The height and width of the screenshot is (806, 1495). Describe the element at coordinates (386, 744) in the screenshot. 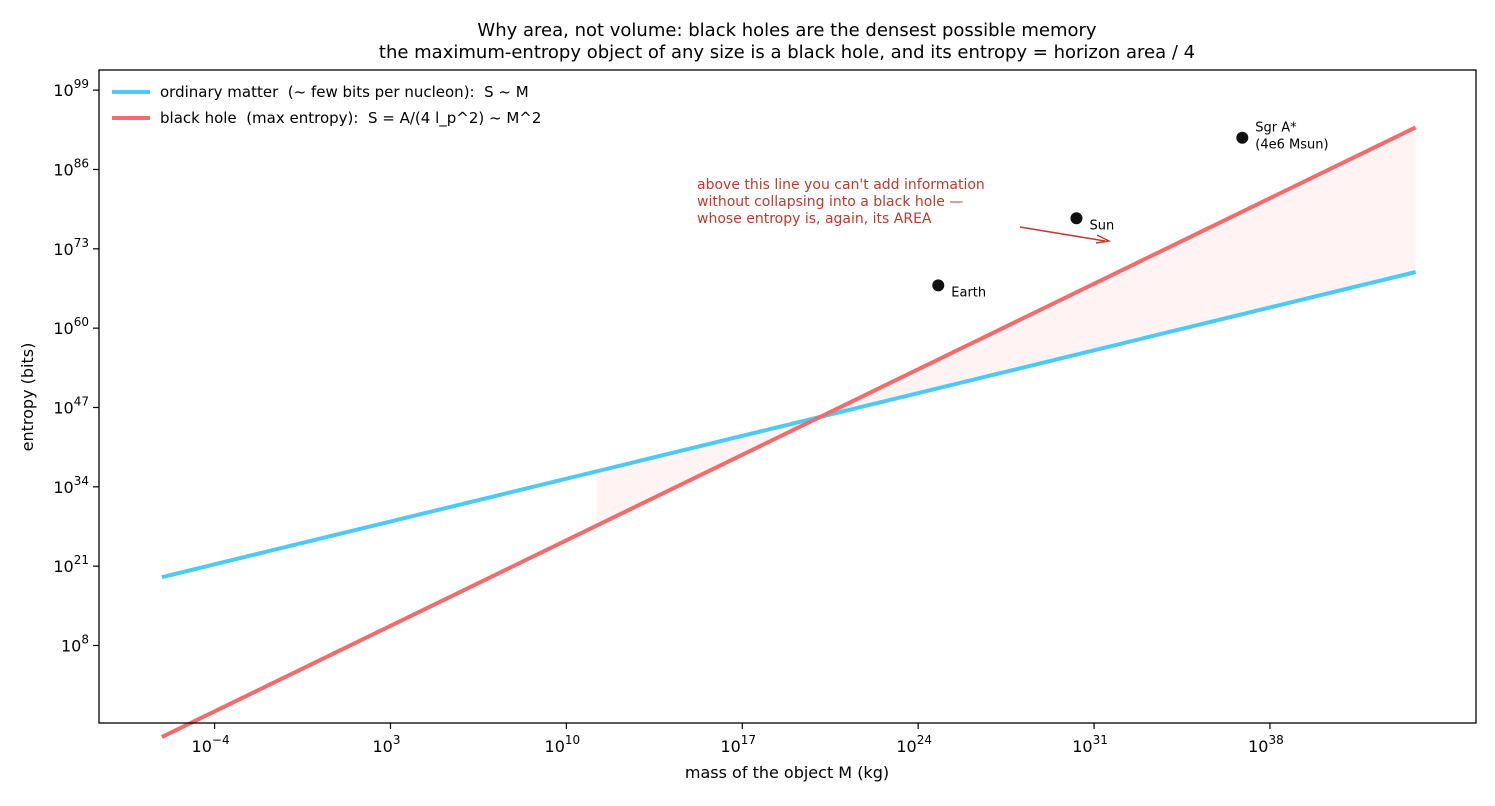

I see `x-tick-label: 10³` at that location.